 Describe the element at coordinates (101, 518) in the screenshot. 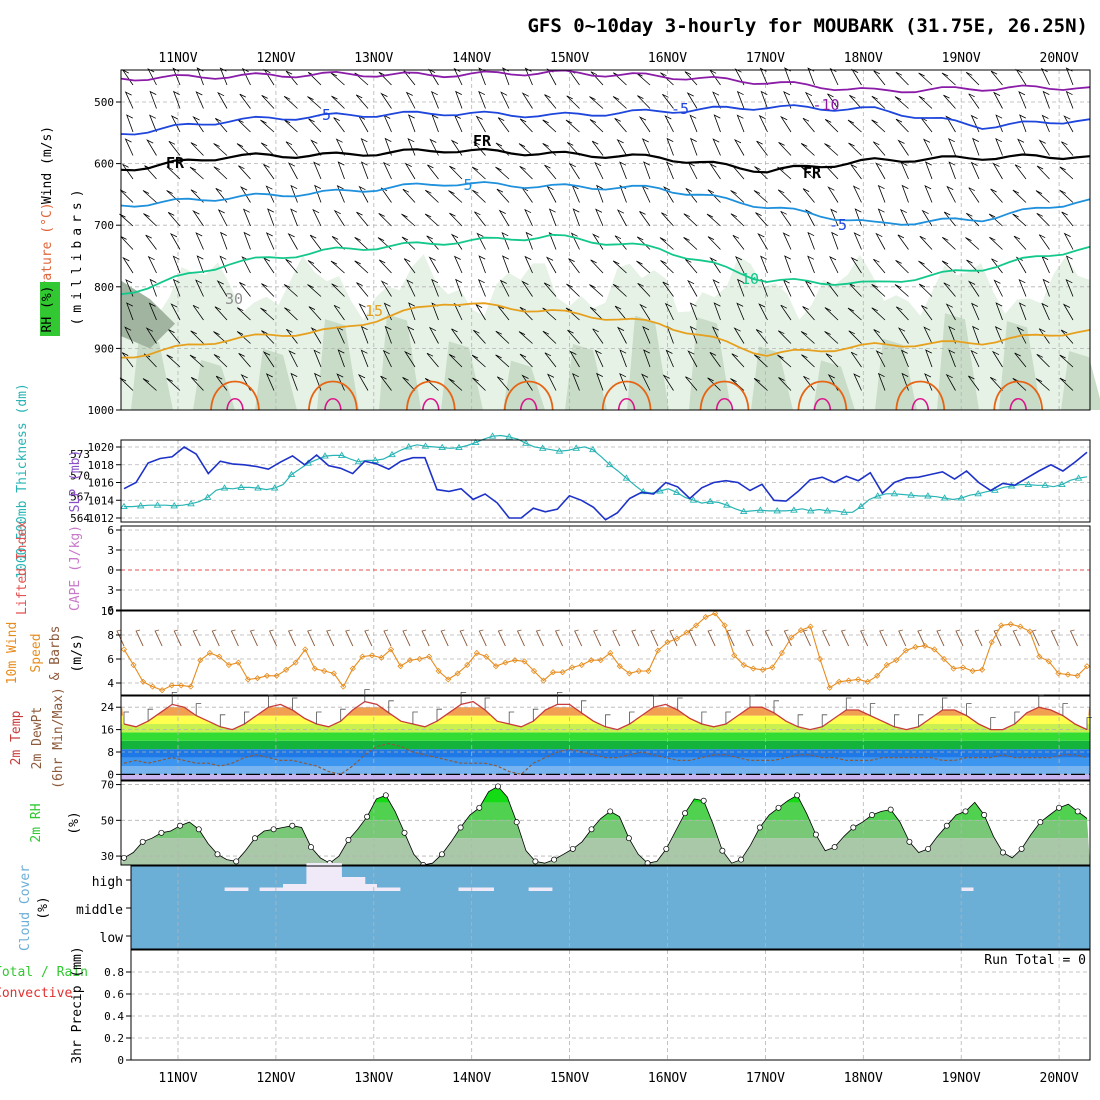

I see `tick-label: 1012` at that location.